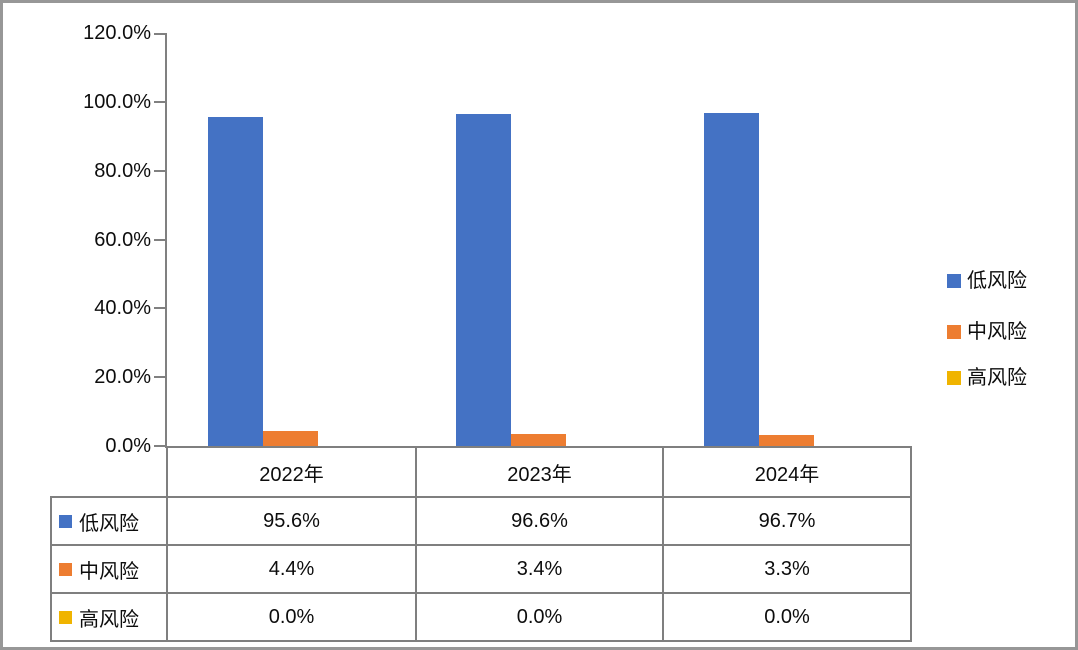 The image size is (1078, 650). I want to click on bar-中风险-2024年, so click(786, 440).